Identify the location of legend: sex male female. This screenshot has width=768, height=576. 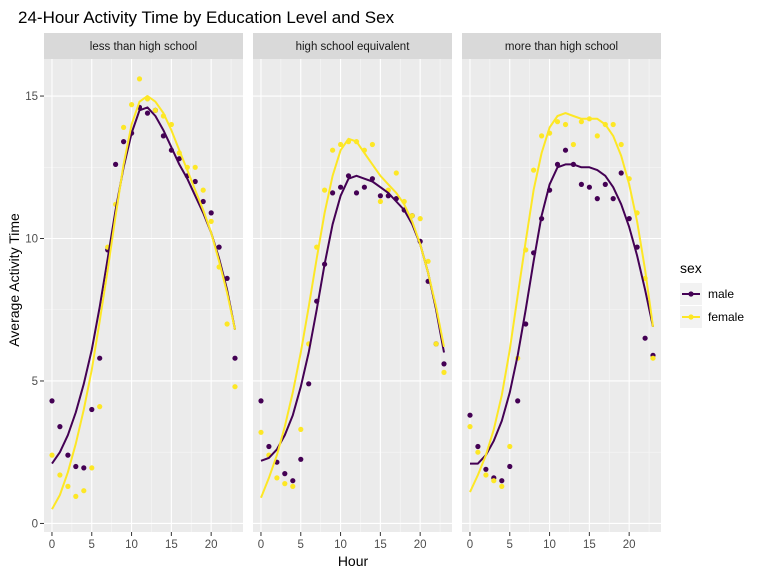
(712, 294).